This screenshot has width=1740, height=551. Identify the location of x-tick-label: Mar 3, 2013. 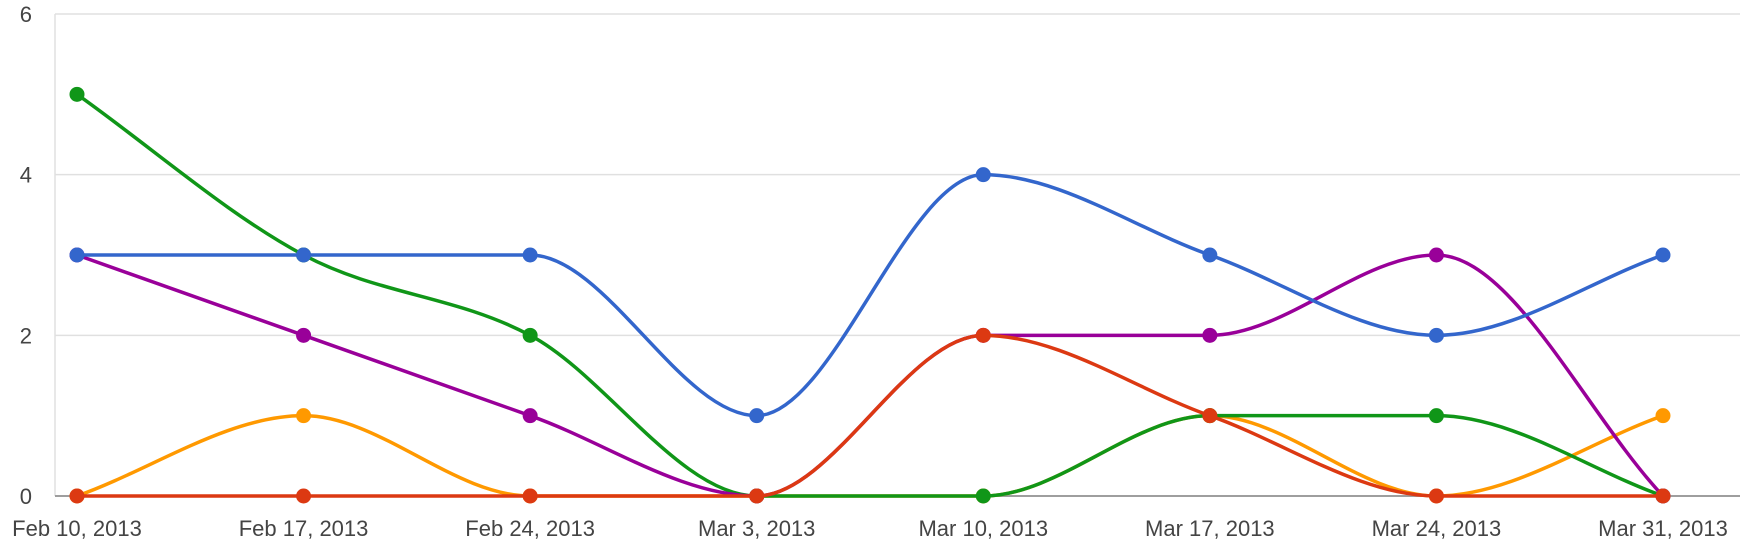
(756, 528).